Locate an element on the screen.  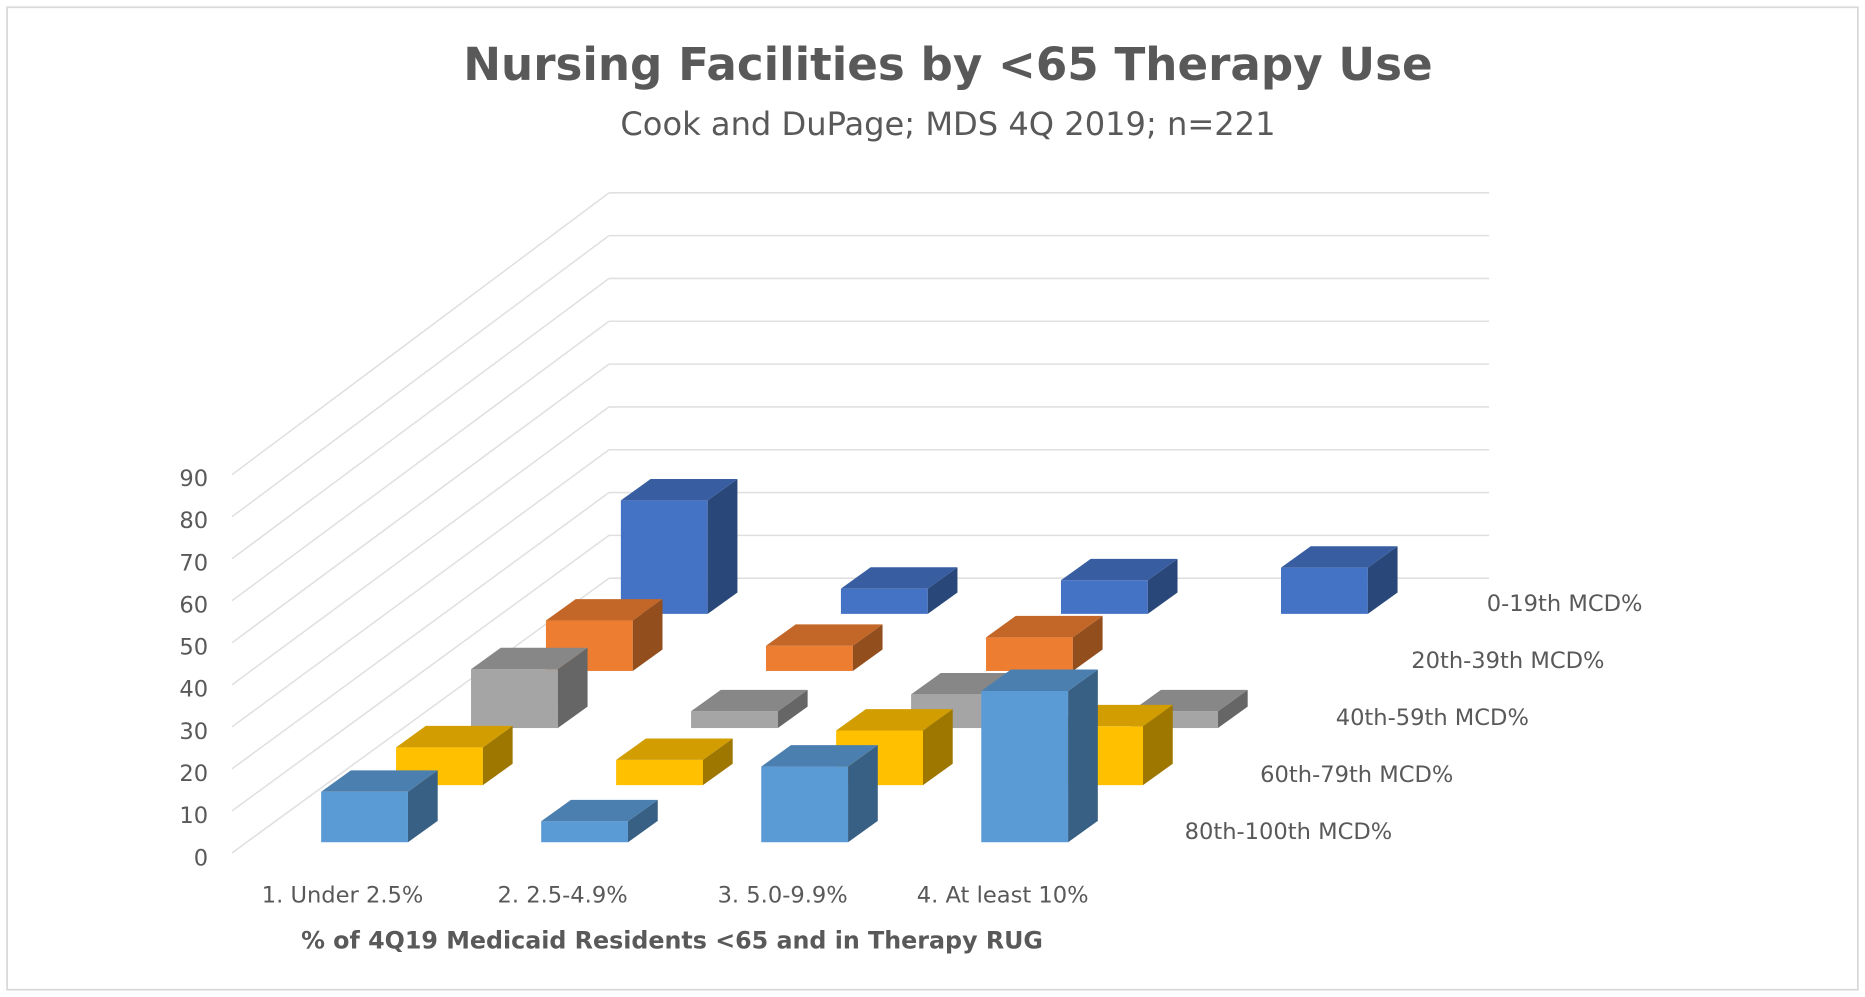
y-tick-label: 90 is located at coordinates (193, 479).